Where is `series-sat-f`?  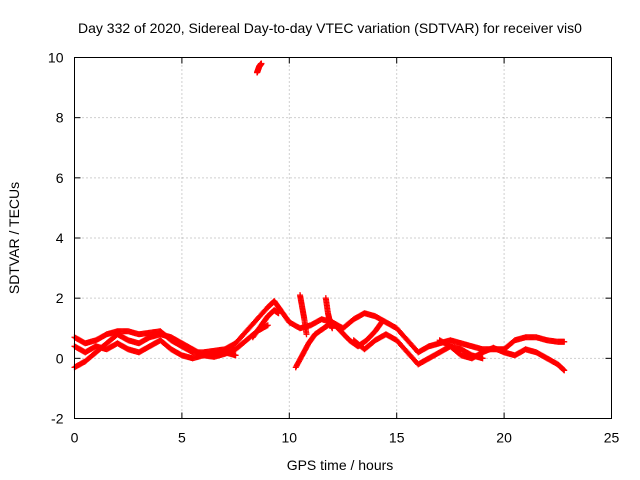 series-sat-f is located at coordinates (303, 315).